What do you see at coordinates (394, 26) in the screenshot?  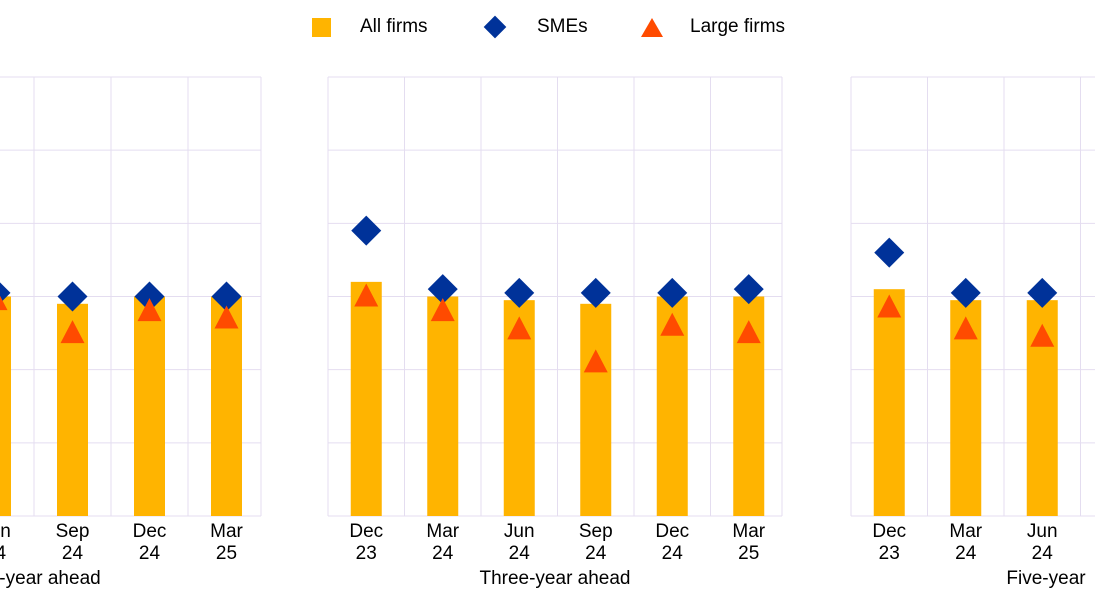 I see `legend-label-all-firms: All firms` at bounding box center [394, 26].